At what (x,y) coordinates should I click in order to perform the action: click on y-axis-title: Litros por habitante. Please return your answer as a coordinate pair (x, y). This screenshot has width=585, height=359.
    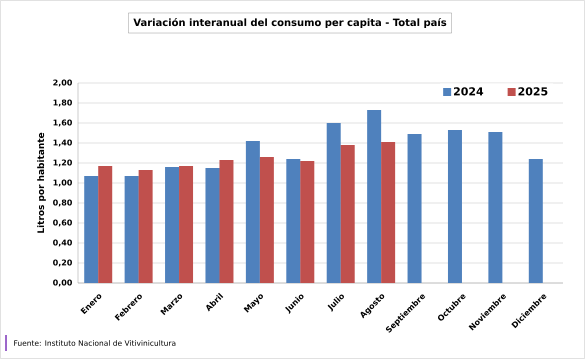
    Looking at the image, I should click on (41, 182).